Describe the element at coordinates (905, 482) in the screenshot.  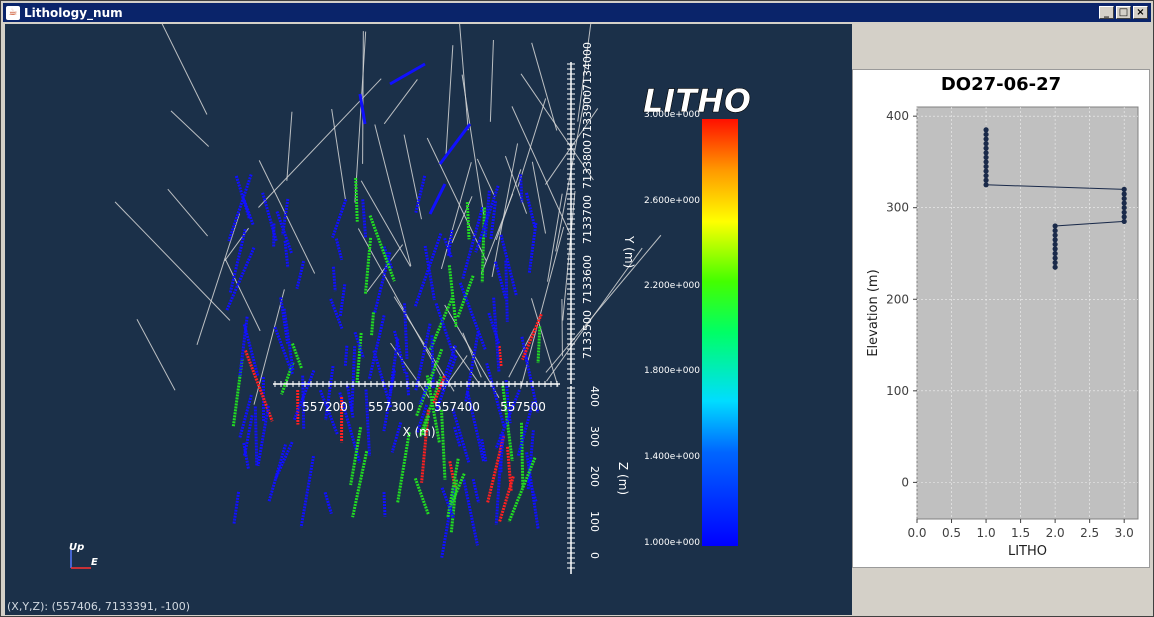
I see `y-tick-label: 0` at that location.